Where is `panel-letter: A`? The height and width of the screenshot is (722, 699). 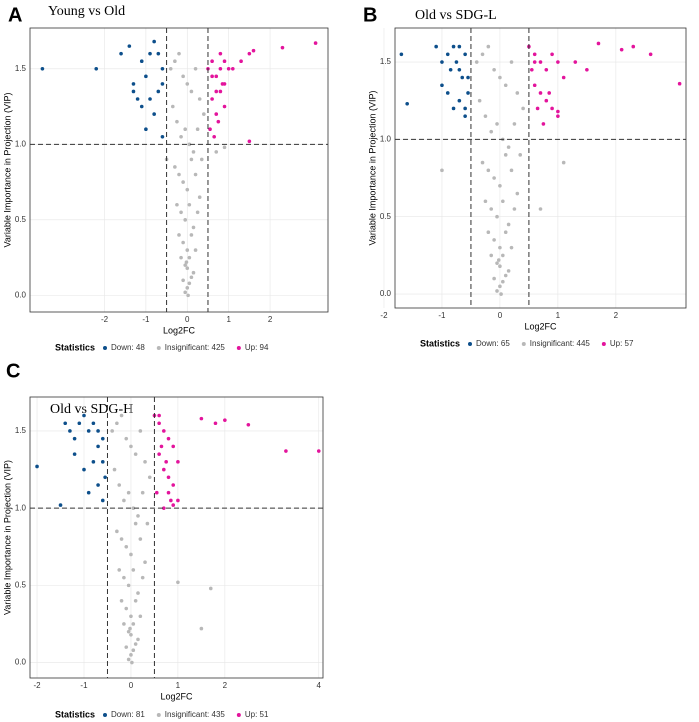 panel-letter: A is located at coordinates (15, 15).